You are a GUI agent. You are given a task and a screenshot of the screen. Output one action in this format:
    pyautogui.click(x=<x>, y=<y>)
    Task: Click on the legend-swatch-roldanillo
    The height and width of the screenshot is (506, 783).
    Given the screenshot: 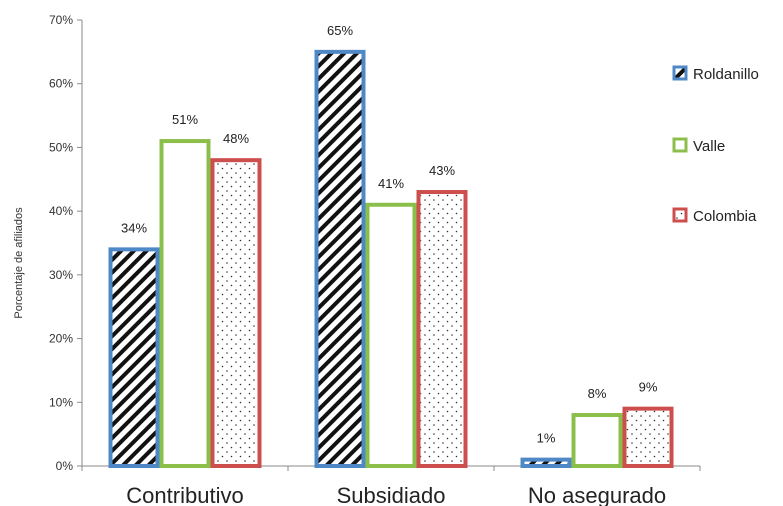 What is the action you would take?
    pyautogui.click(x=680, y=73)
    